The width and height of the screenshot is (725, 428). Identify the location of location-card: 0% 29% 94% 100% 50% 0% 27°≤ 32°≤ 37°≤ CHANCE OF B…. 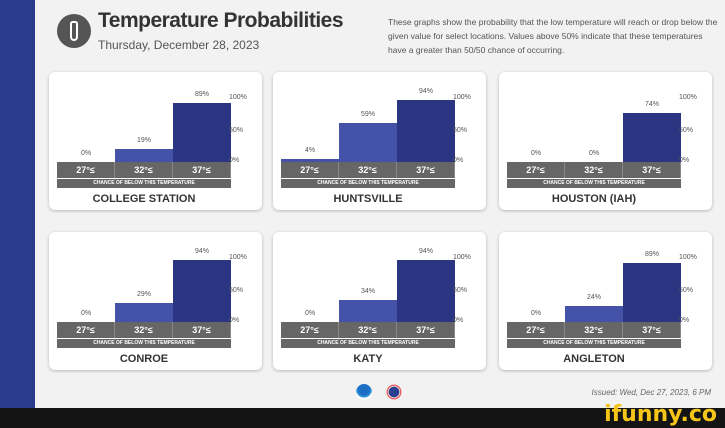
(155, 301).